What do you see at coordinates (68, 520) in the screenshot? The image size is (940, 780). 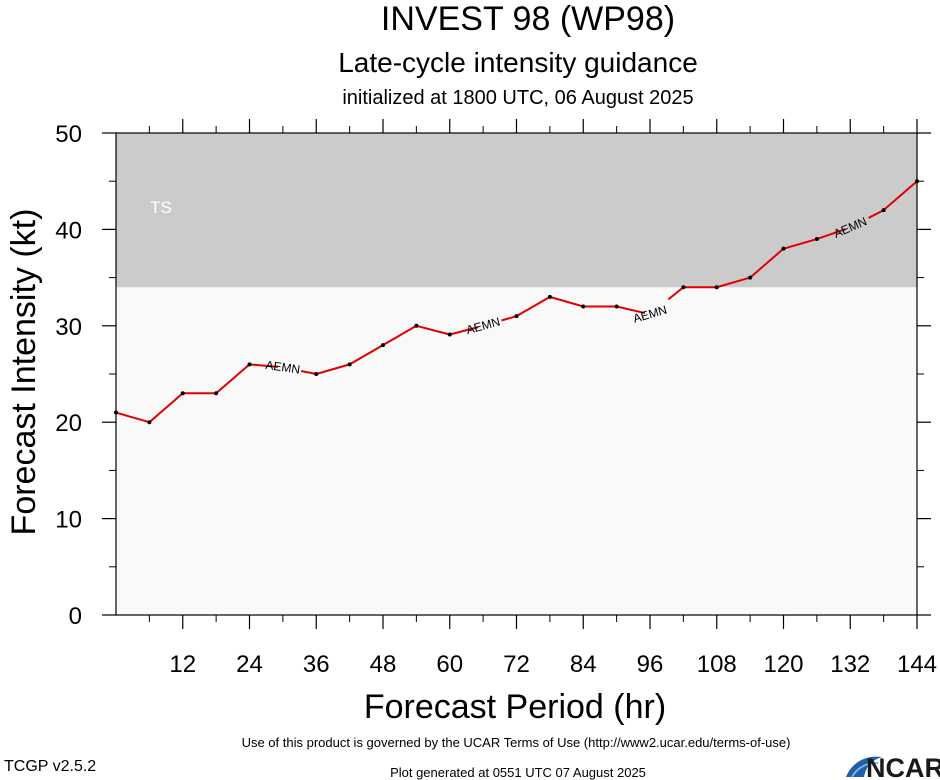 I see `y-tick-label: 10` at bounding box center [68, 520].